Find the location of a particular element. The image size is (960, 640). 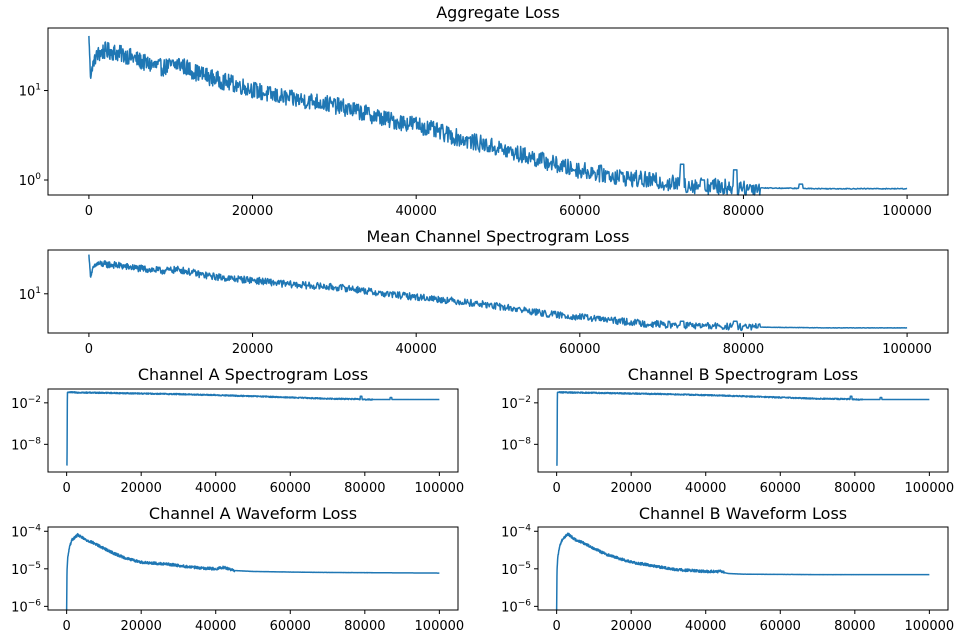

chan-a-spec-loss-line is located at coordinates (252, 428).